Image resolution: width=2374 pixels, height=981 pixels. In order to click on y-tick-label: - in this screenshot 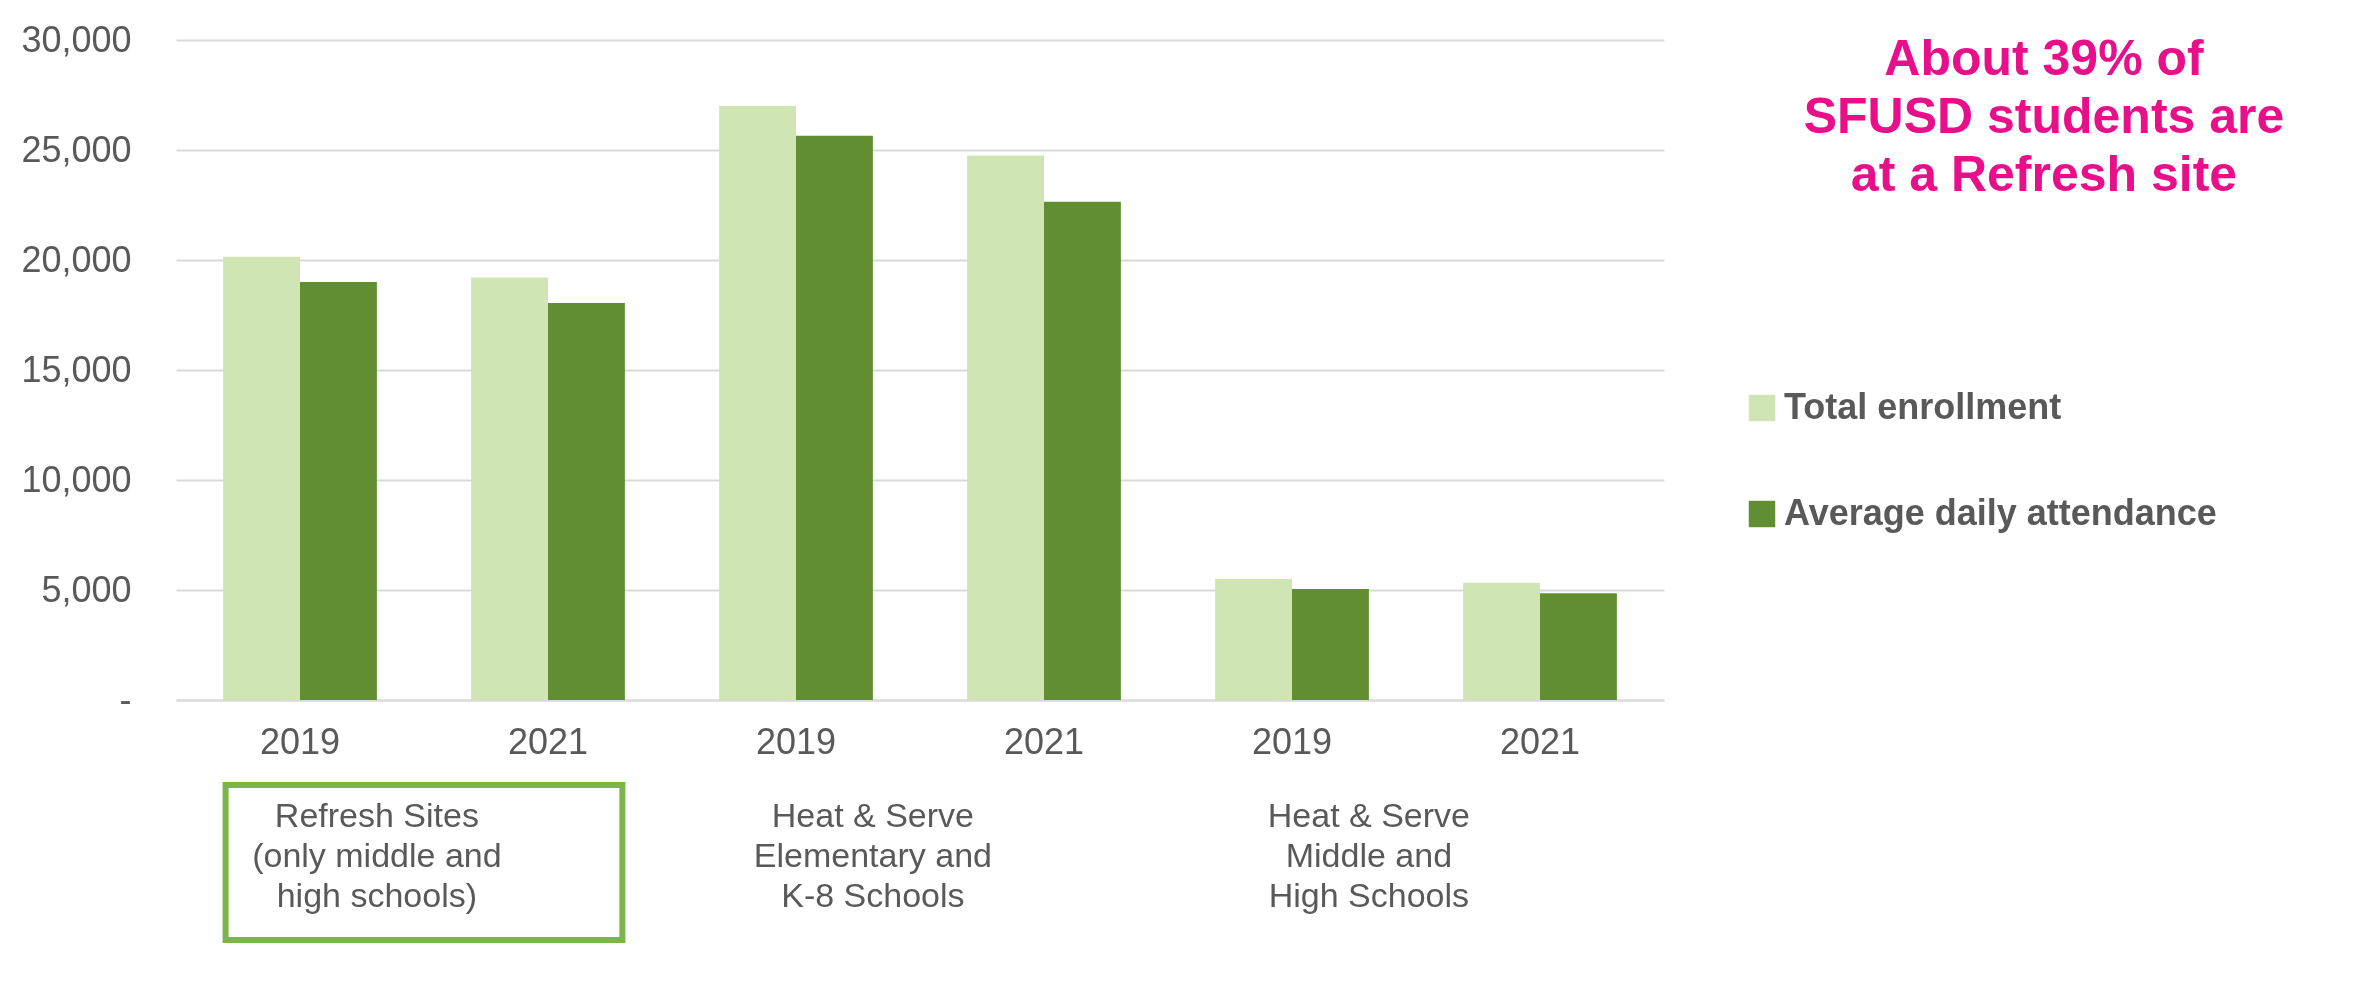, I will do `click(125, 699)`.